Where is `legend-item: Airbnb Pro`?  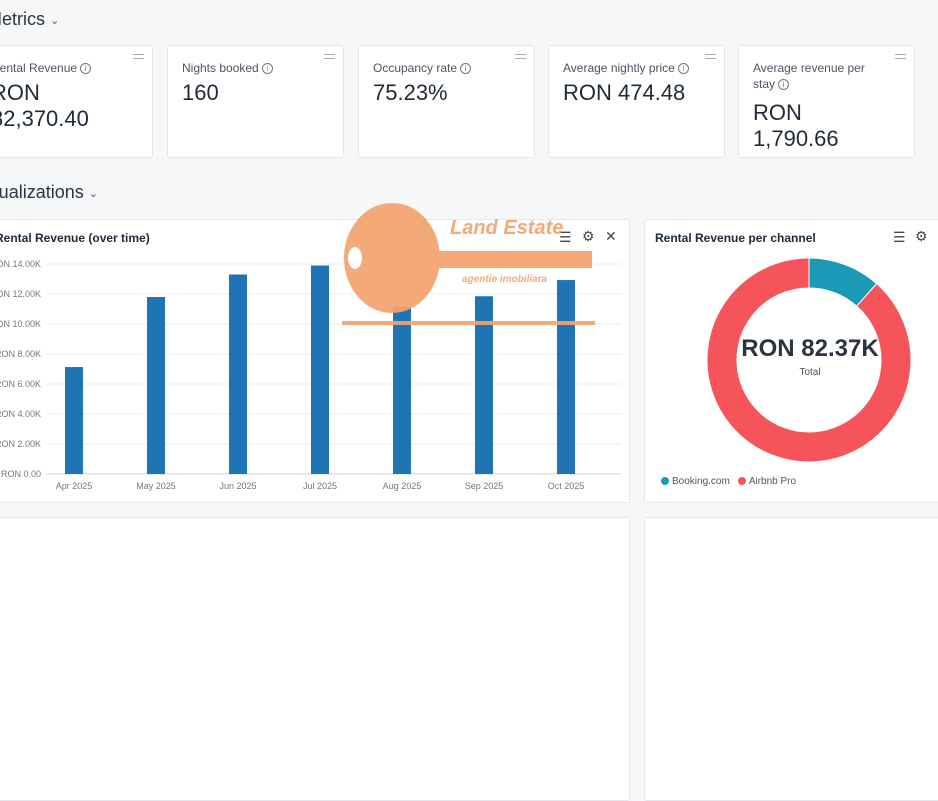
legend-item: Airbnb Pro is located at coordinates (766, 481).